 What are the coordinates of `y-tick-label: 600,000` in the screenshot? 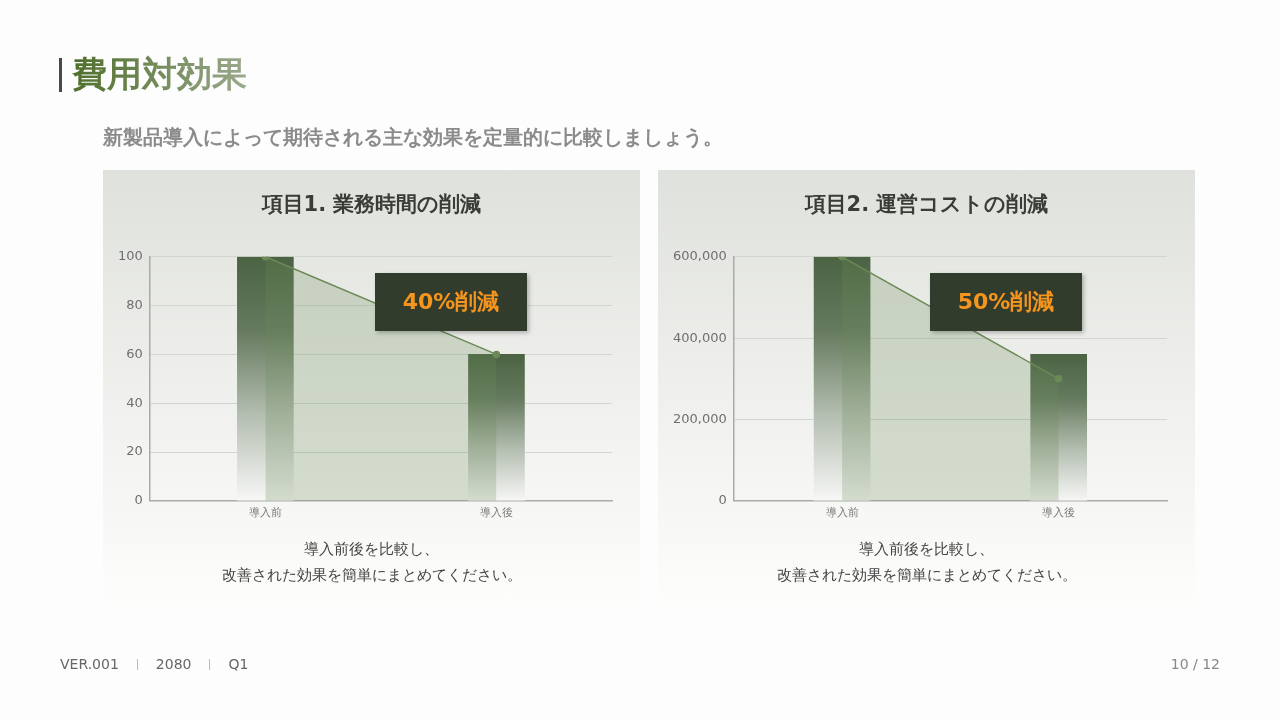 It's located at (699, 256).